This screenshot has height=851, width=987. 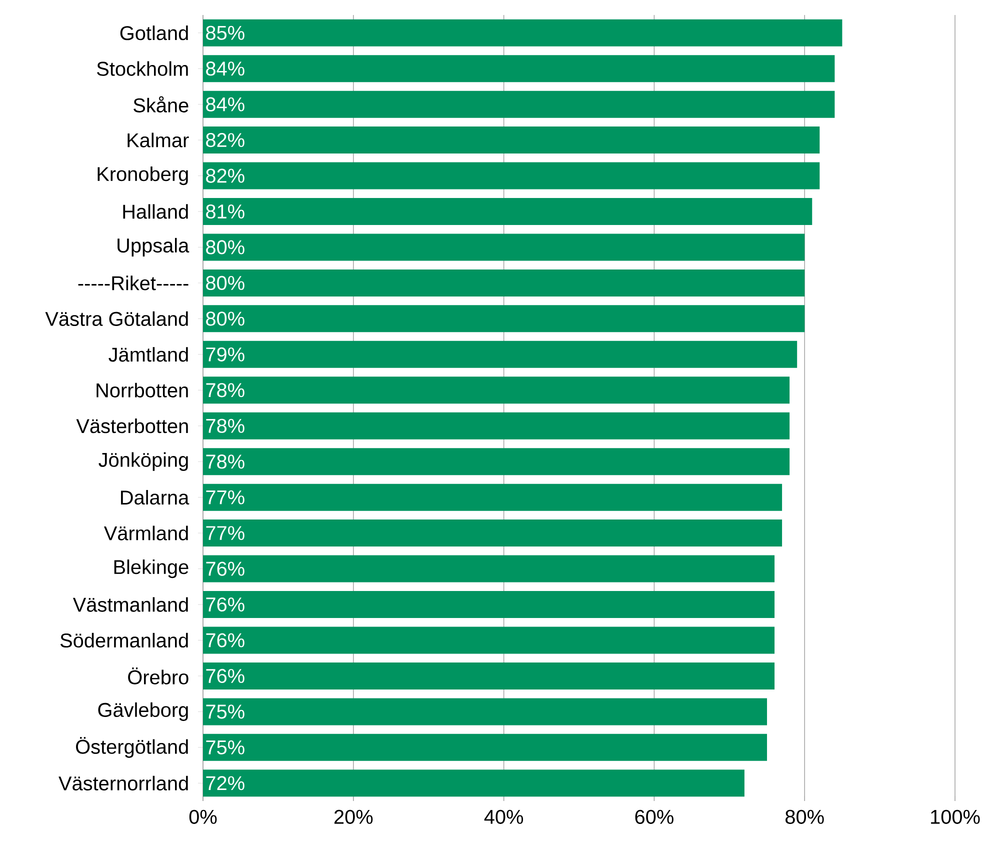 What do you see at coordinates (146, 533) in the screenshot?
I see `y-tick-label: Värmland` at bounding box center [146, 533].